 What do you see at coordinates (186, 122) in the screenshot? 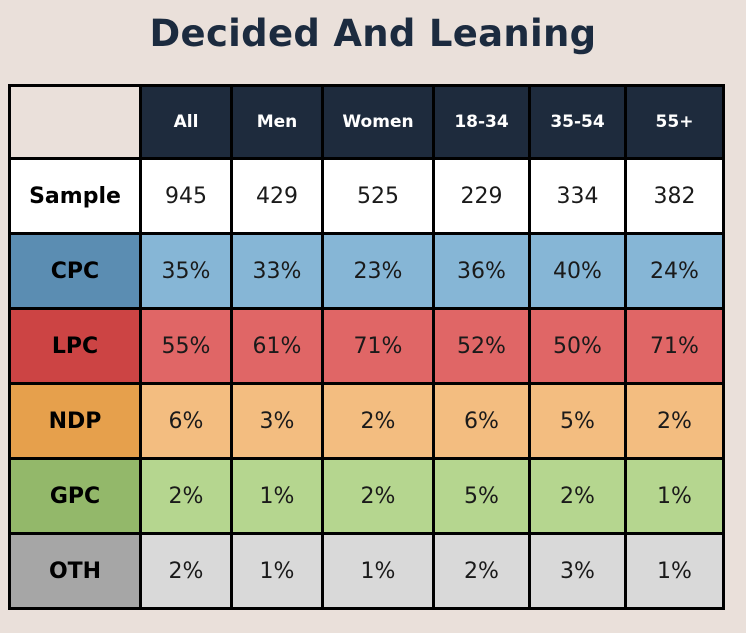
I see `column-header: All` at bounding box center [186, 122].